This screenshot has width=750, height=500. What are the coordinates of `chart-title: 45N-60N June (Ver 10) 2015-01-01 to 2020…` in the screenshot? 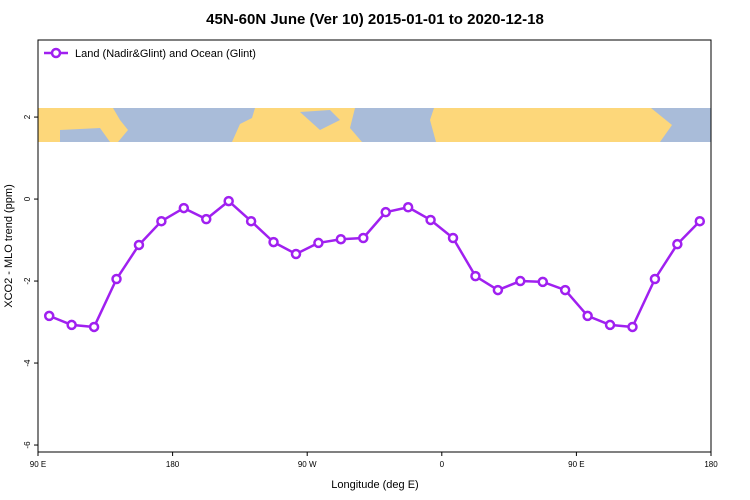 It's located at (375, 19).